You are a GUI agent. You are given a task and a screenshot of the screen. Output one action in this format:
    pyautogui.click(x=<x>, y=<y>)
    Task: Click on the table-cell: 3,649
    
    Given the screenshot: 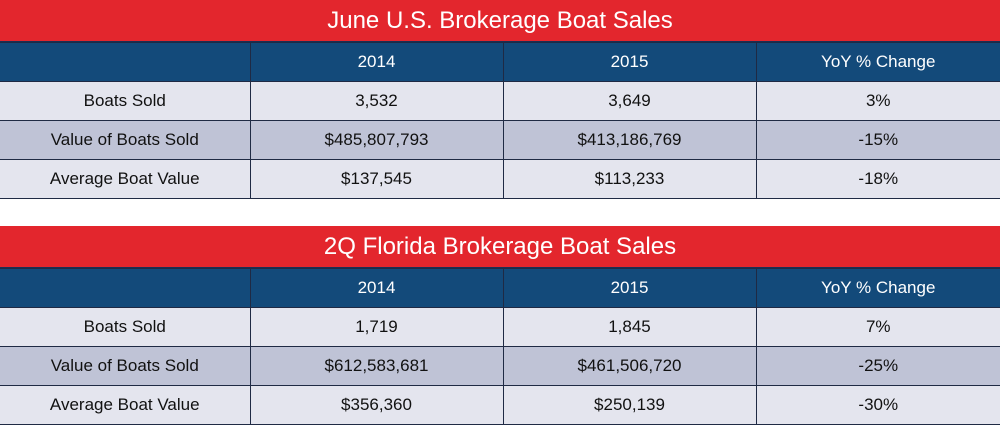 What is the action you would take?
    pyautogui.click(x=629, y=101)
    